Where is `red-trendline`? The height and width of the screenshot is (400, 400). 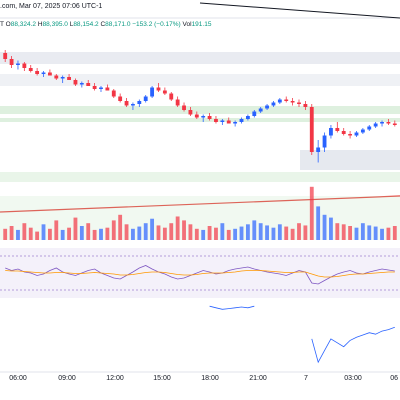 red-trendline is located at coordinates (200, 204).